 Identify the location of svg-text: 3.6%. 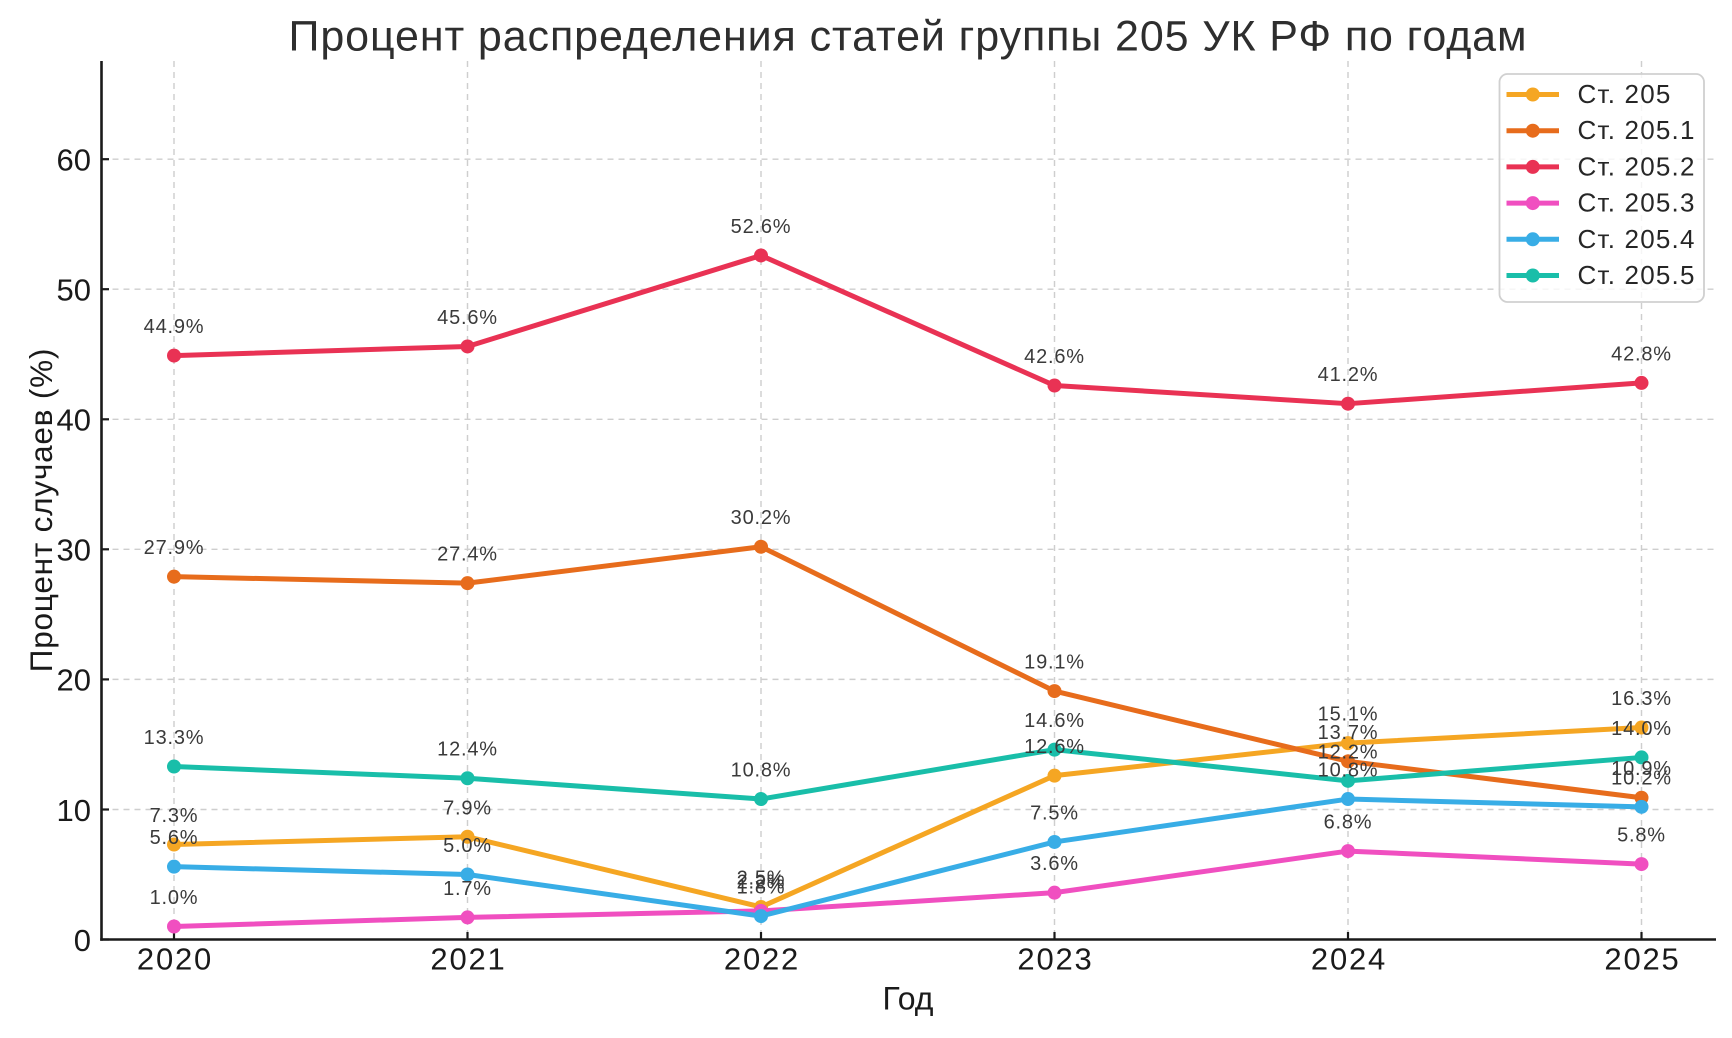
(1054, 864).